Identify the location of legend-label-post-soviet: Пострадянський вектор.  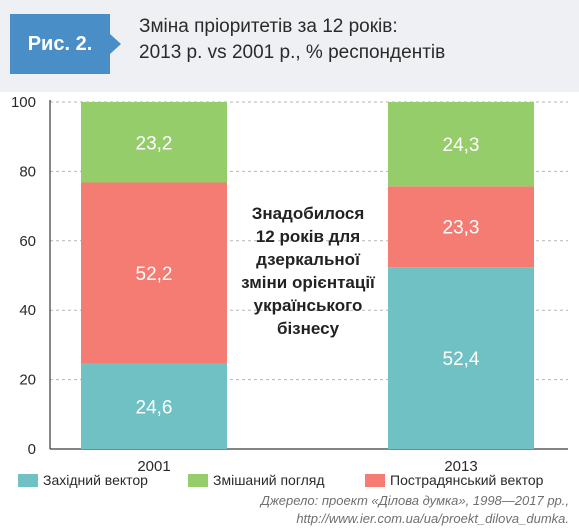
(467, 480).